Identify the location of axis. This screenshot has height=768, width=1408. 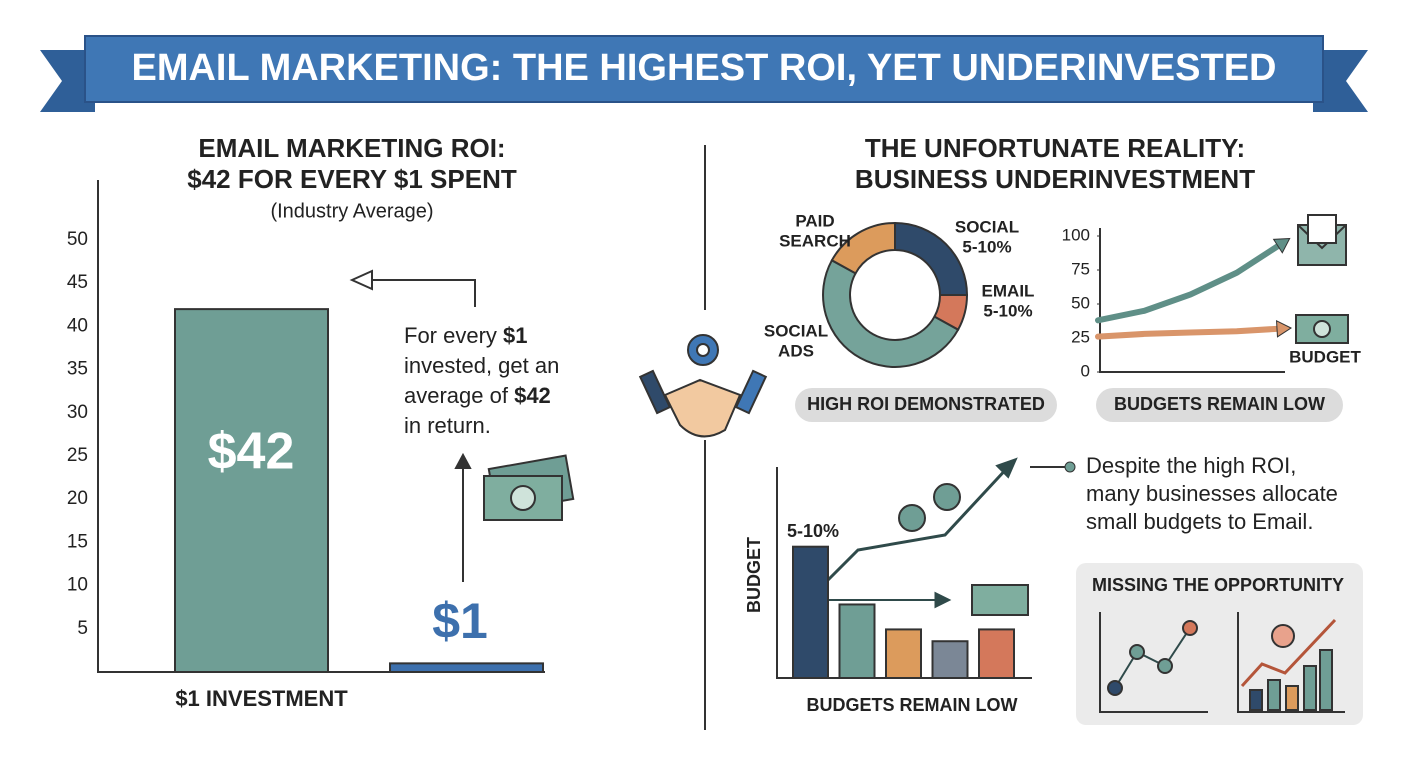
(1192, 300).